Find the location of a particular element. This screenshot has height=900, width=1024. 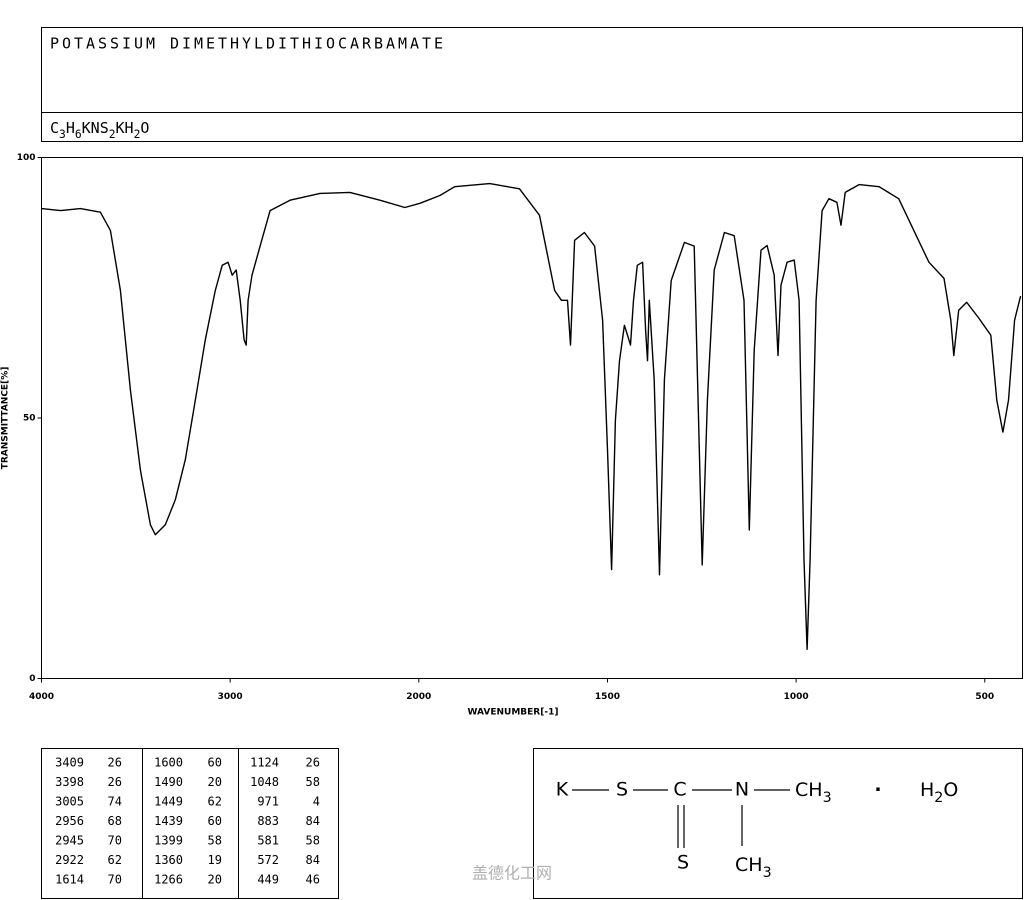

y-tick-label: 100 is located at coordinates (26, 158).